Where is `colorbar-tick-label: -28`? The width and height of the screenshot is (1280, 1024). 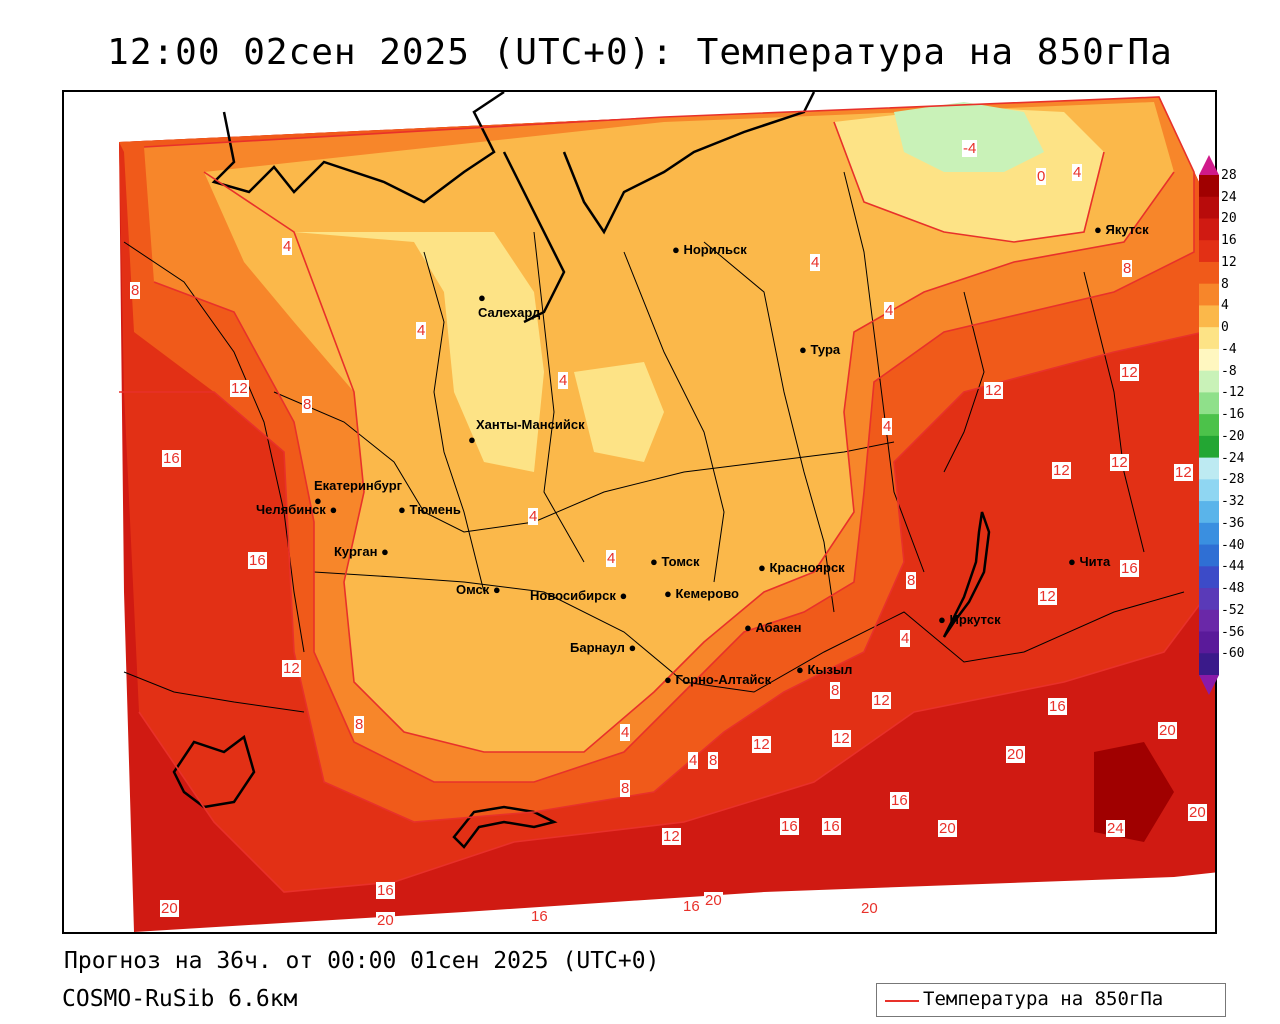 colorbar-tick-label: -28 is located at coordinates (1233, 480).